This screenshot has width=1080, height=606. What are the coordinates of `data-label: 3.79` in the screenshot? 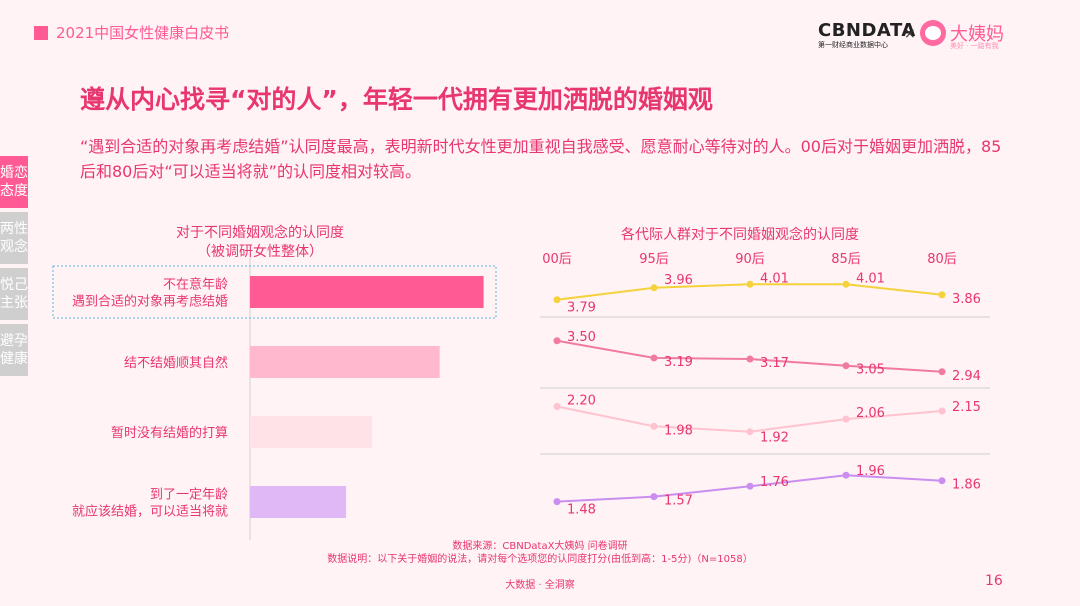 It's located at (581, 308).